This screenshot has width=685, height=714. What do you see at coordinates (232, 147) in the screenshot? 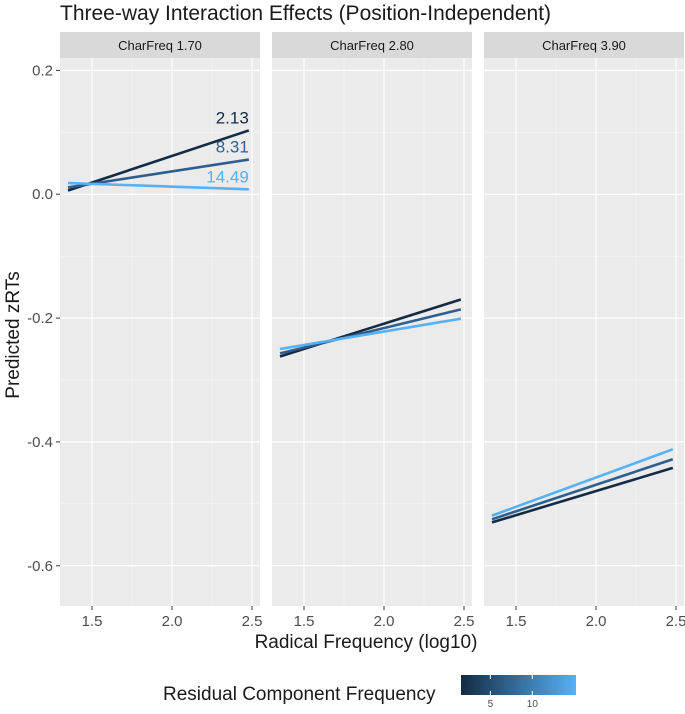
I see `series-label-8.31: 8.31` at bounding box center [232, 147].